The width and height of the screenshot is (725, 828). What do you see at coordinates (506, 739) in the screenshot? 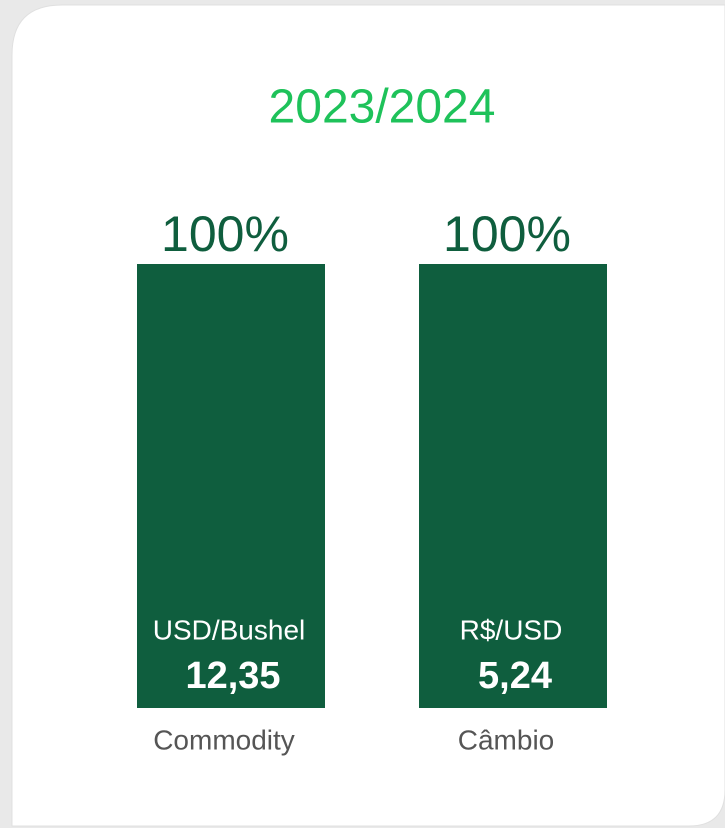
I see `x-tick-label: Câmbio` at bounding box center [506, 739].